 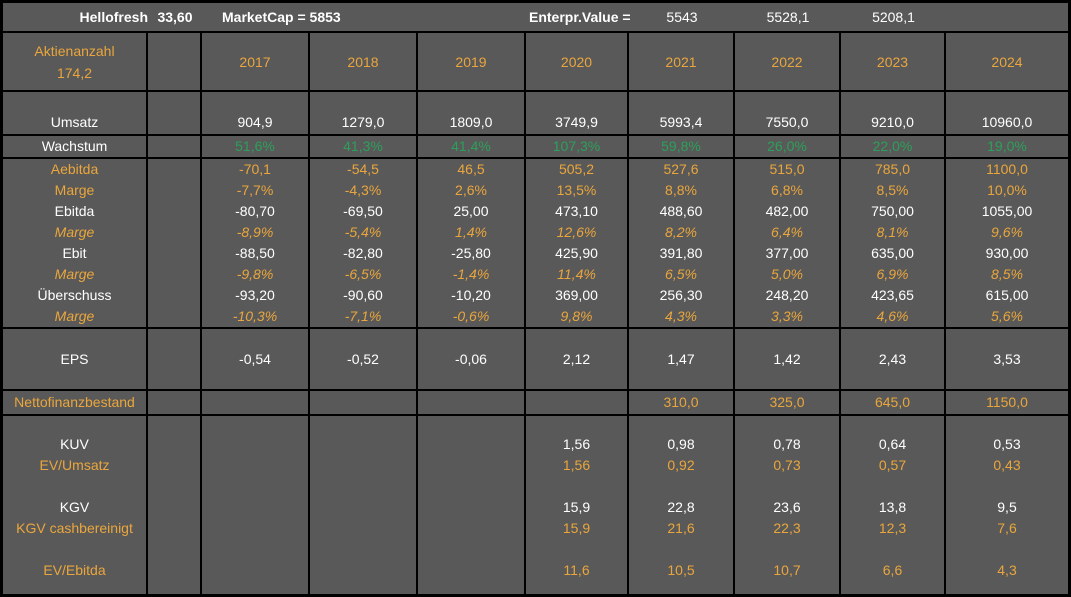 I want to click on cell-netto: 1150,0, so click(x=1007, y=402).